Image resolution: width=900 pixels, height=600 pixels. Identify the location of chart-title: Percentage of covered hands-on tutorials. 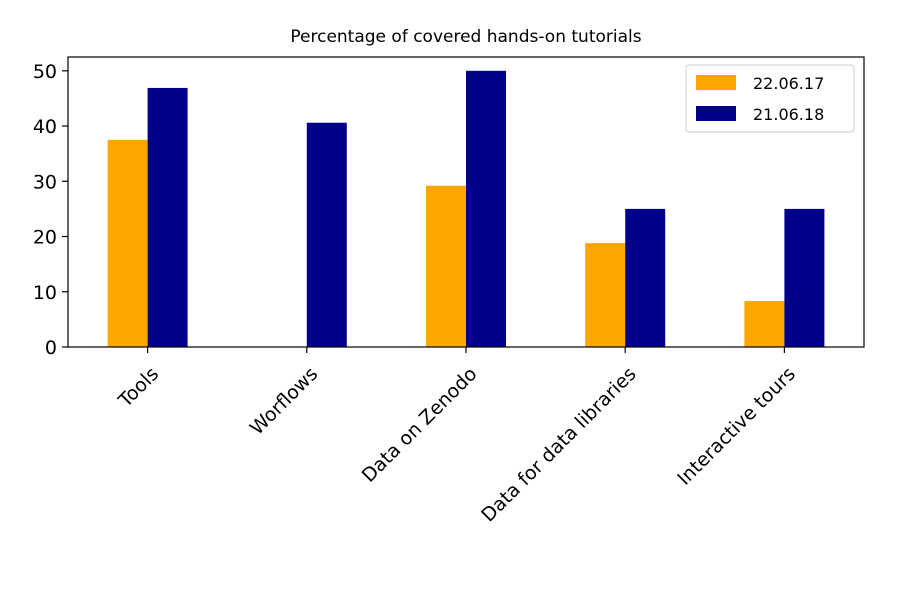
(465, 37).